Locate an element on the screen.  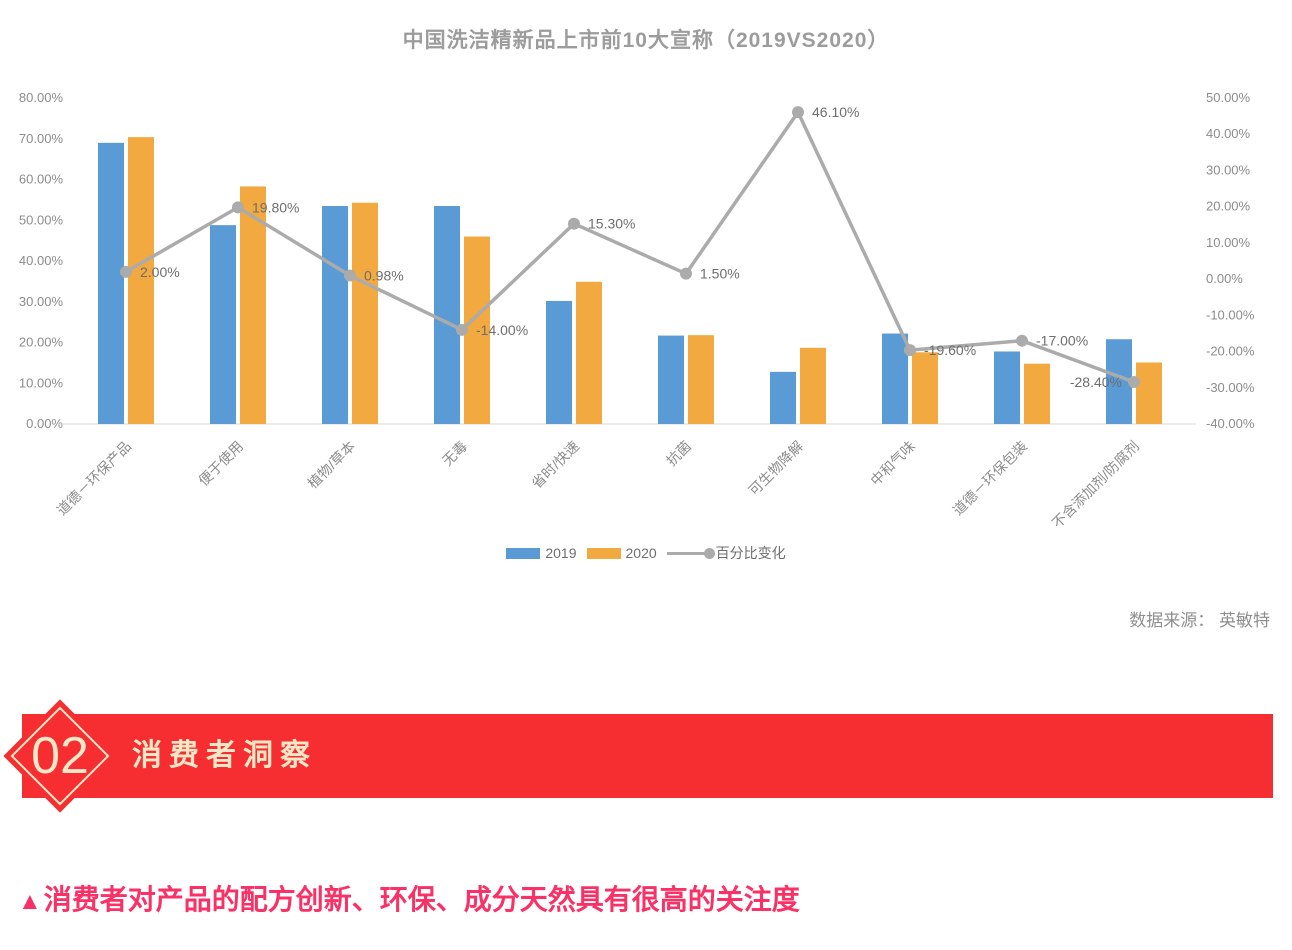
right-axis-tick: 40.00% is located at coordinates (1228, 133).